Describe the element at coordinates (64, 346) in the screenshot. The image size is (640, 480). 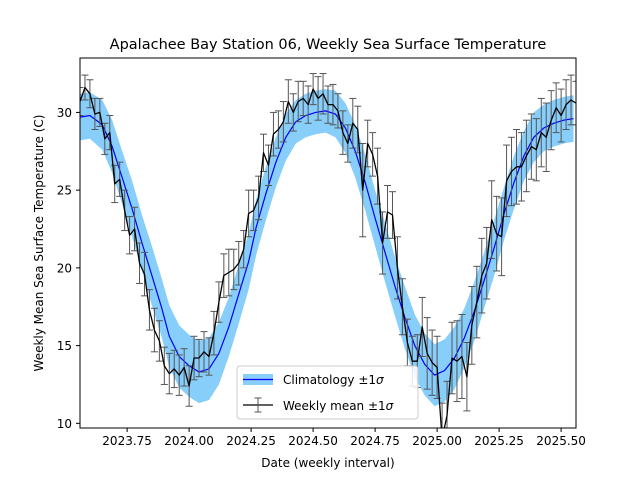
I see `y-tick-label: 15` at that location.